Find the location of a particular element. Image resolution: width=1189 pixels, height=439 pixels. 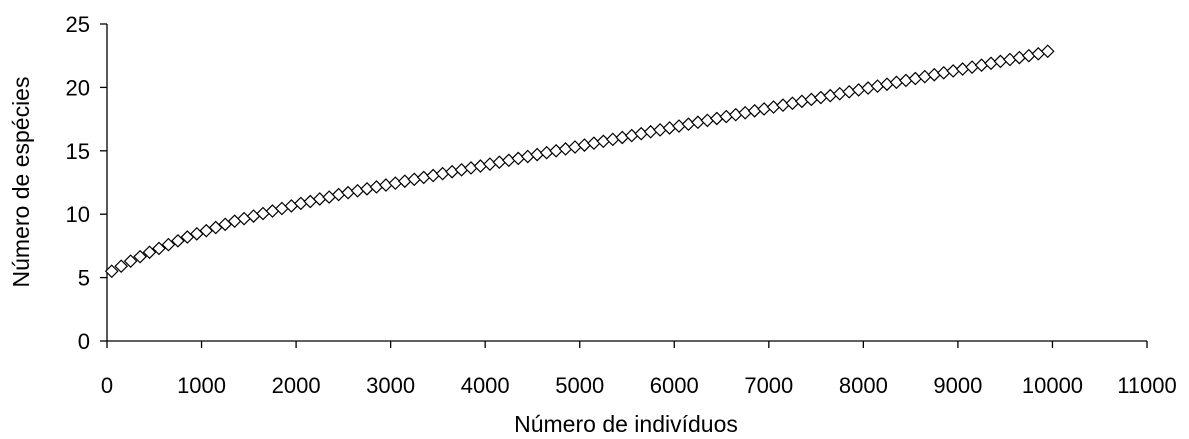

x-tick-label: 4000 is located at coordinates (485, 385).